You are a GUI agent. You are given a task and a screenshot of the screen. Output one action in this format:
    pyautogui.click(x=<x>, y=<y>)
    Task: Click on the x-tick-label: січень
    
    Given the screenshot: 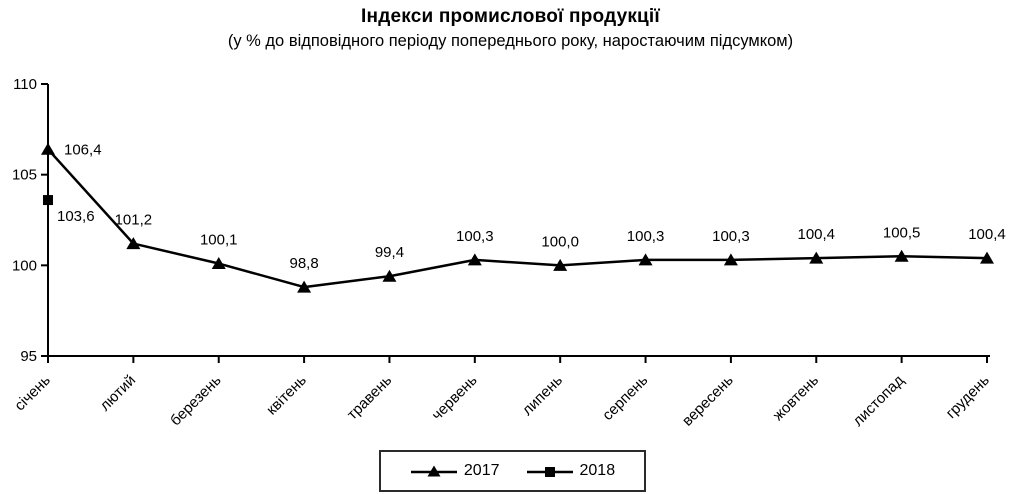 What is the action you would take?
    pyautogui.click(x=32, y=393)
    